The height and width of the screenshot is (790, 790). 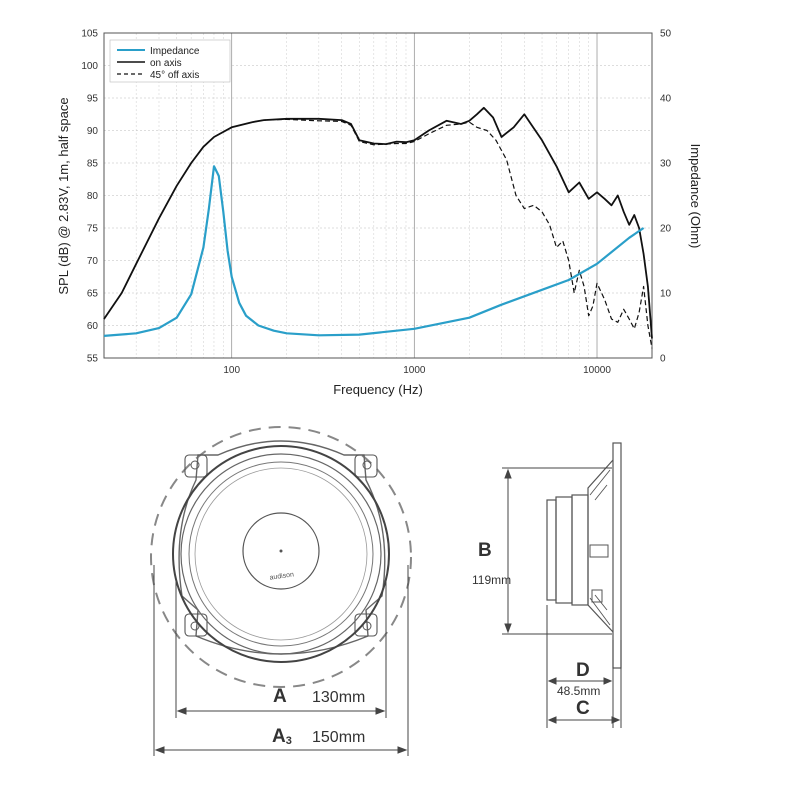 What do you see at coordinates (93, 326) in the screenshot?
I see `y-tick-label: 60` at bounding box center [93, 326].